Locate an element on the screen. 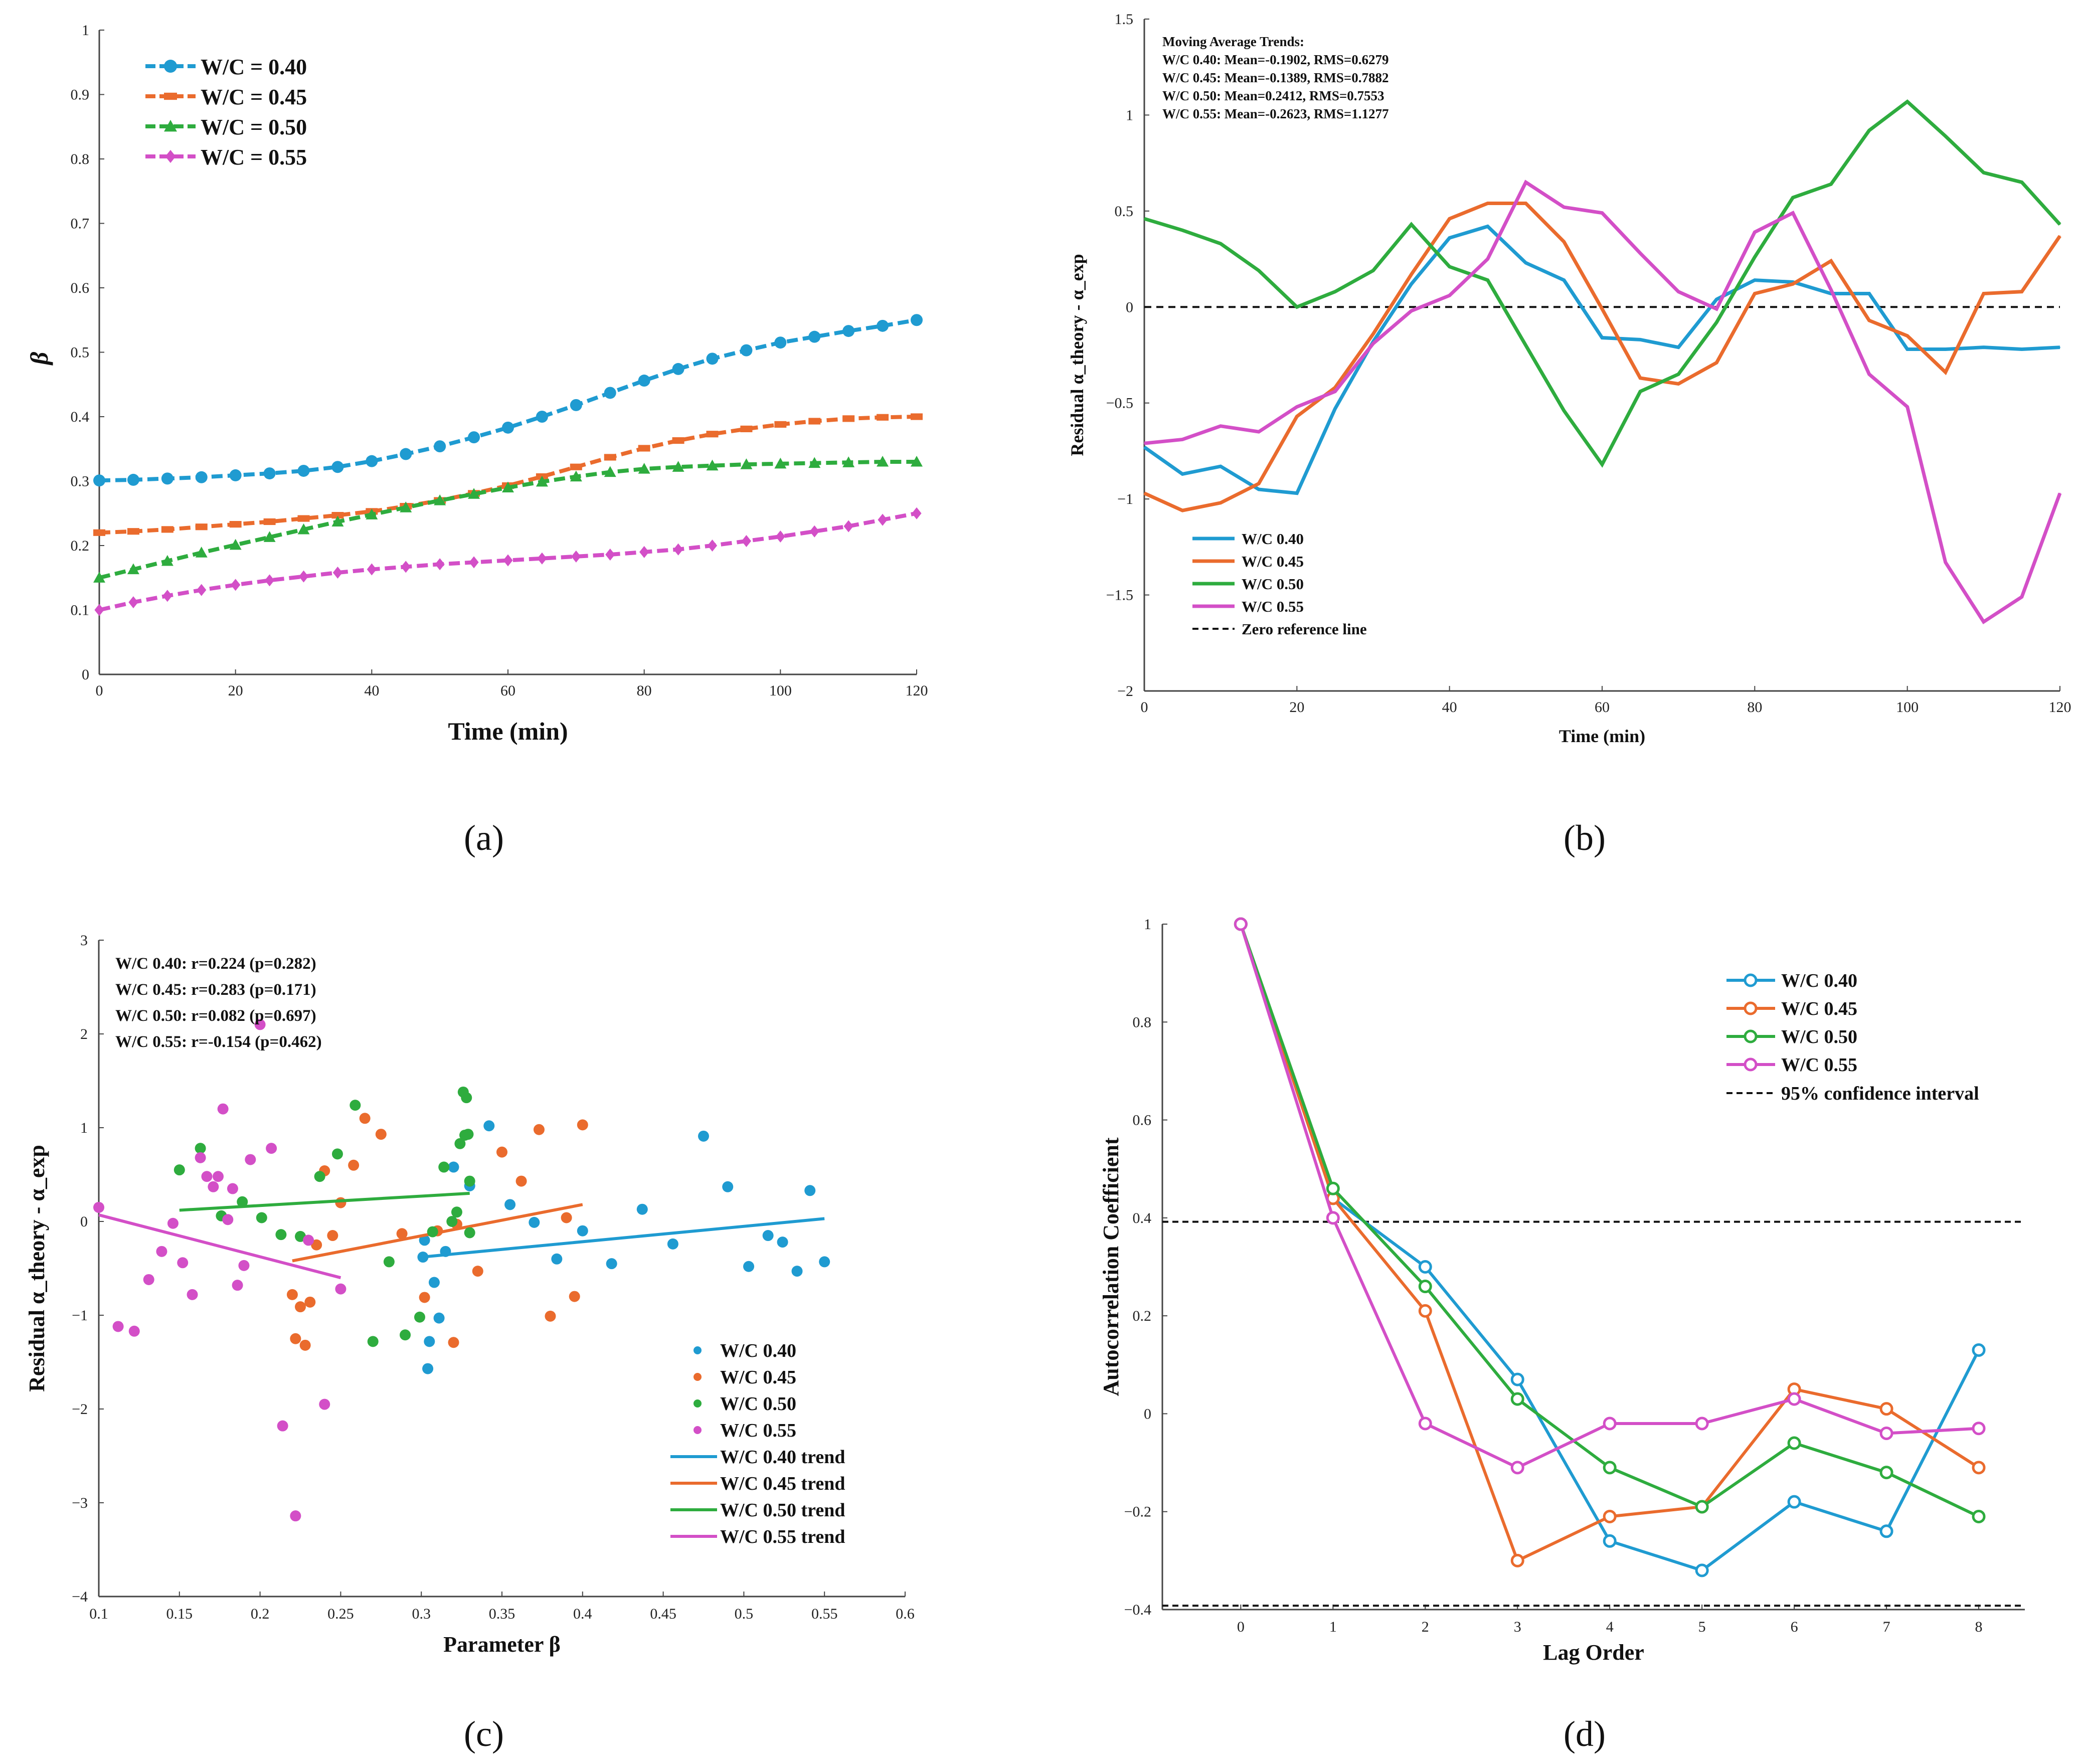 The width and height of the screenshot is (2081, 1764). y-tick-label: 1 is located at coordinates (85, 30).